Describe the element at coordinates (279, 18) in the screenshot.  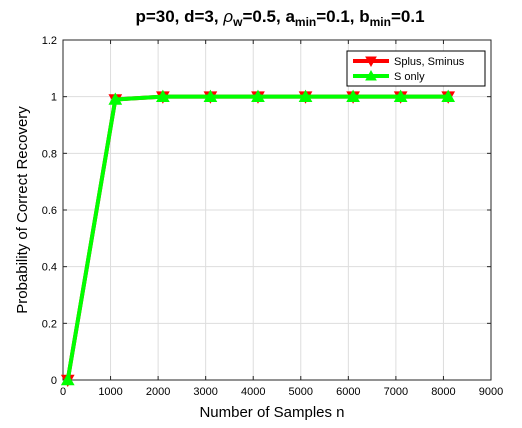
I see `chart-title: p=30, d=3, ρw=0.5, amin=0.1, bmin=0.1` at that location.